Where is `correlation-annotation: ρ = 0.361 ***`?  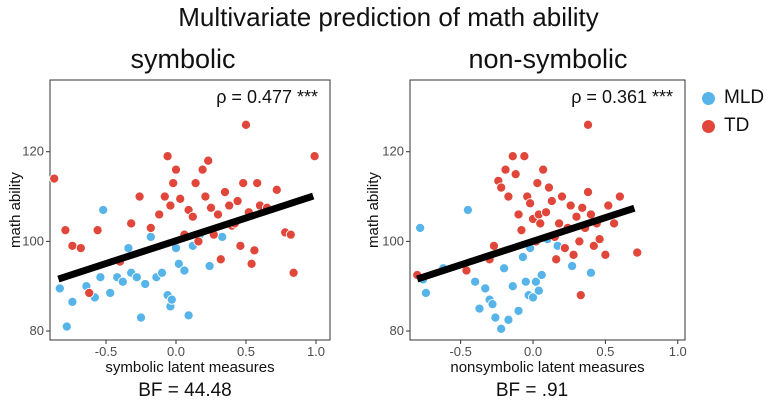 correlation-annotation: ρ = 0.361 *** is located at coordinates (622, 97).